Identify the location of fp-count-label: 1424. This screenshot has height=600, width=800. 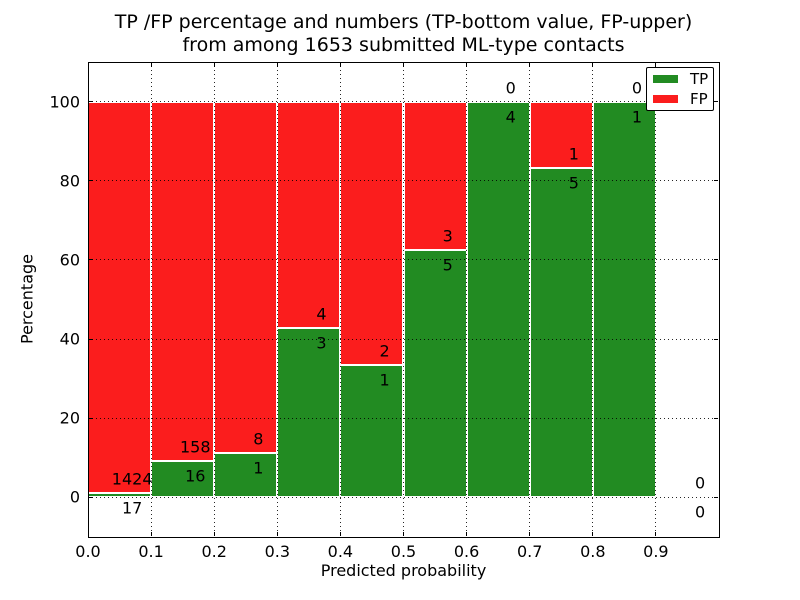
(132, 479).